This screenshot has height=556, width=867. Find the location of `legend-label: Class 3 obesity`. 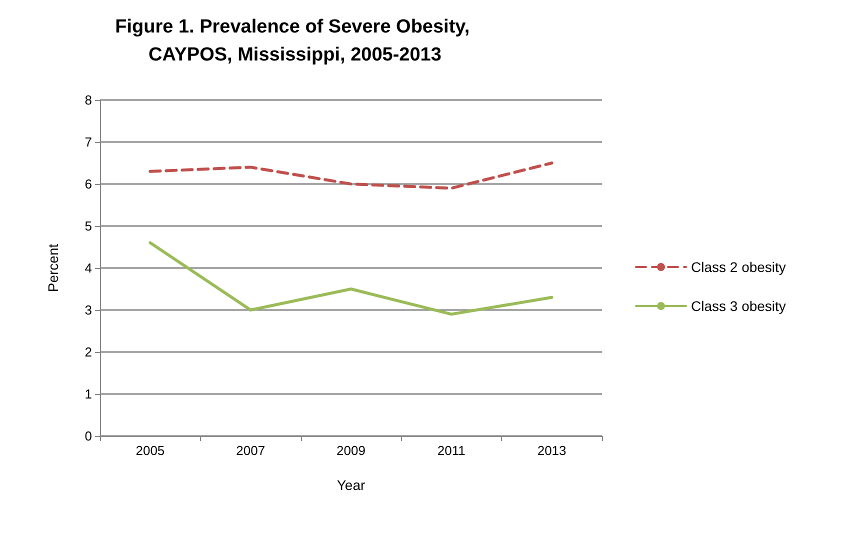

legend-label: Class 3 obesity is located at coordinates (738, 306).